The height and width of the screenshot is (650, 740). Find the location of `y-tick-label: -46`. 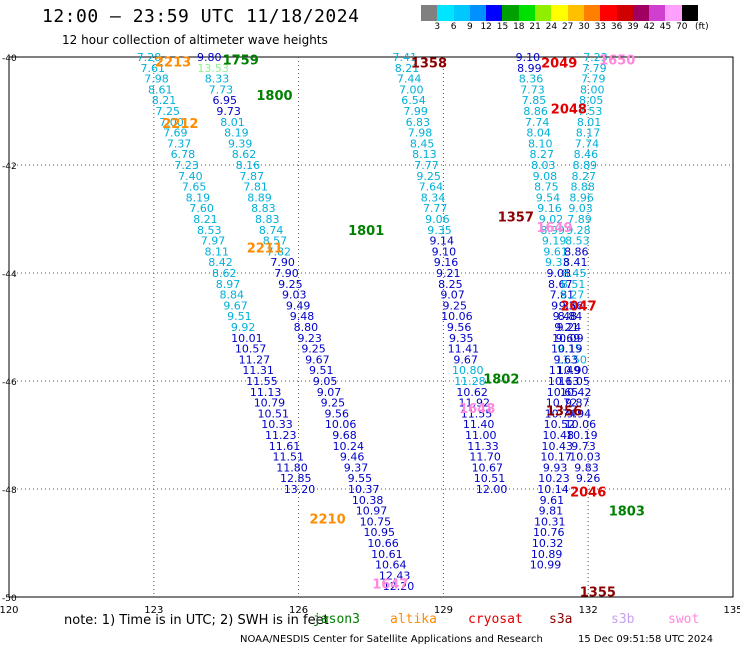

y-tick-label: -46 is located at coordinates (9, 383).